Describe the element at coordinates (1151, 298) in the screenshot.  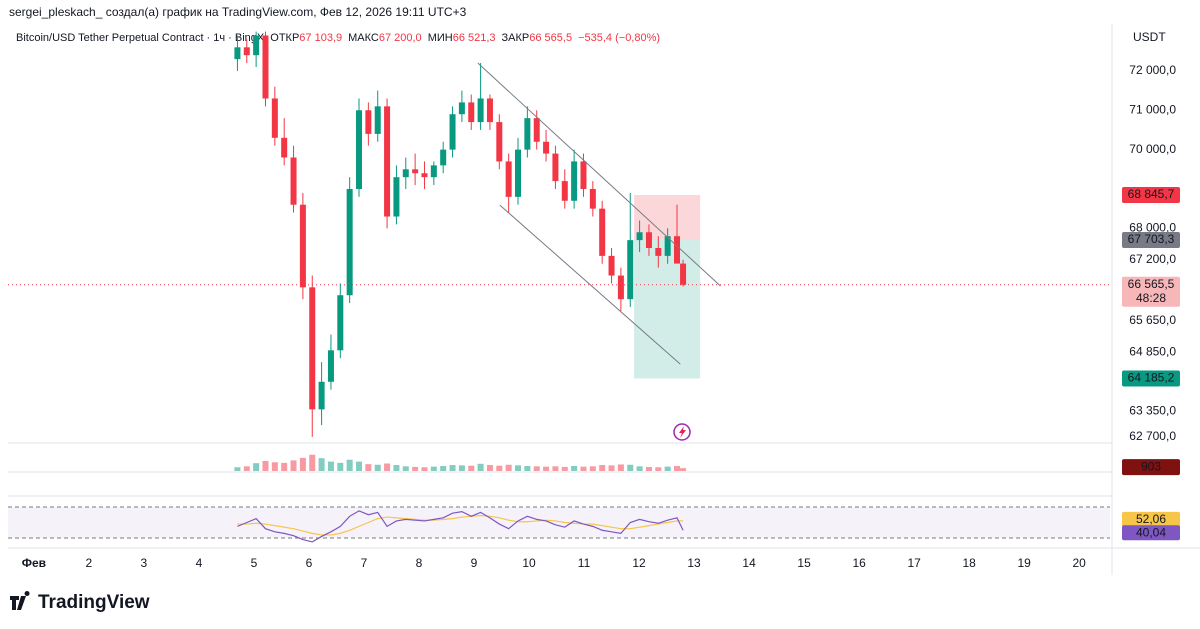
I see `last-price-marker-label: 48:28` at that location.